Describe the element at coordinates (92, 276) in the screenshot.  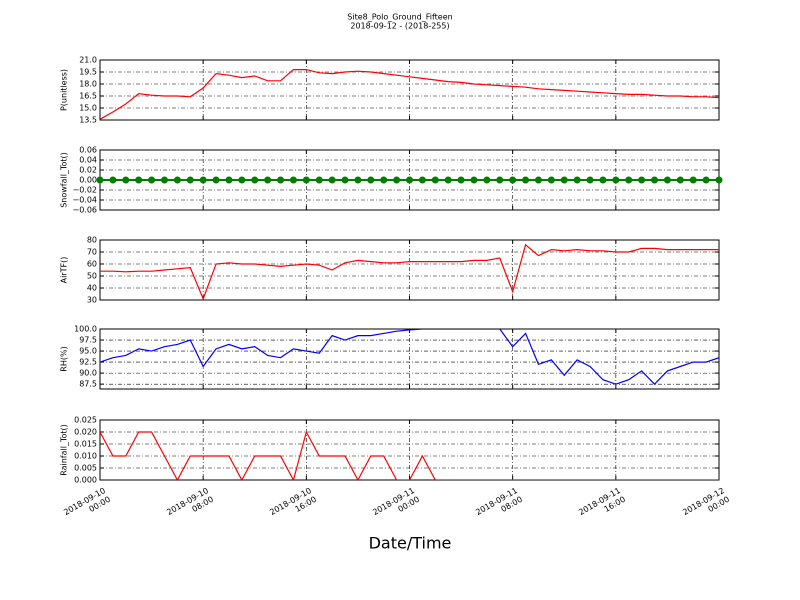
I see `y-tick-label: 50` at that location.